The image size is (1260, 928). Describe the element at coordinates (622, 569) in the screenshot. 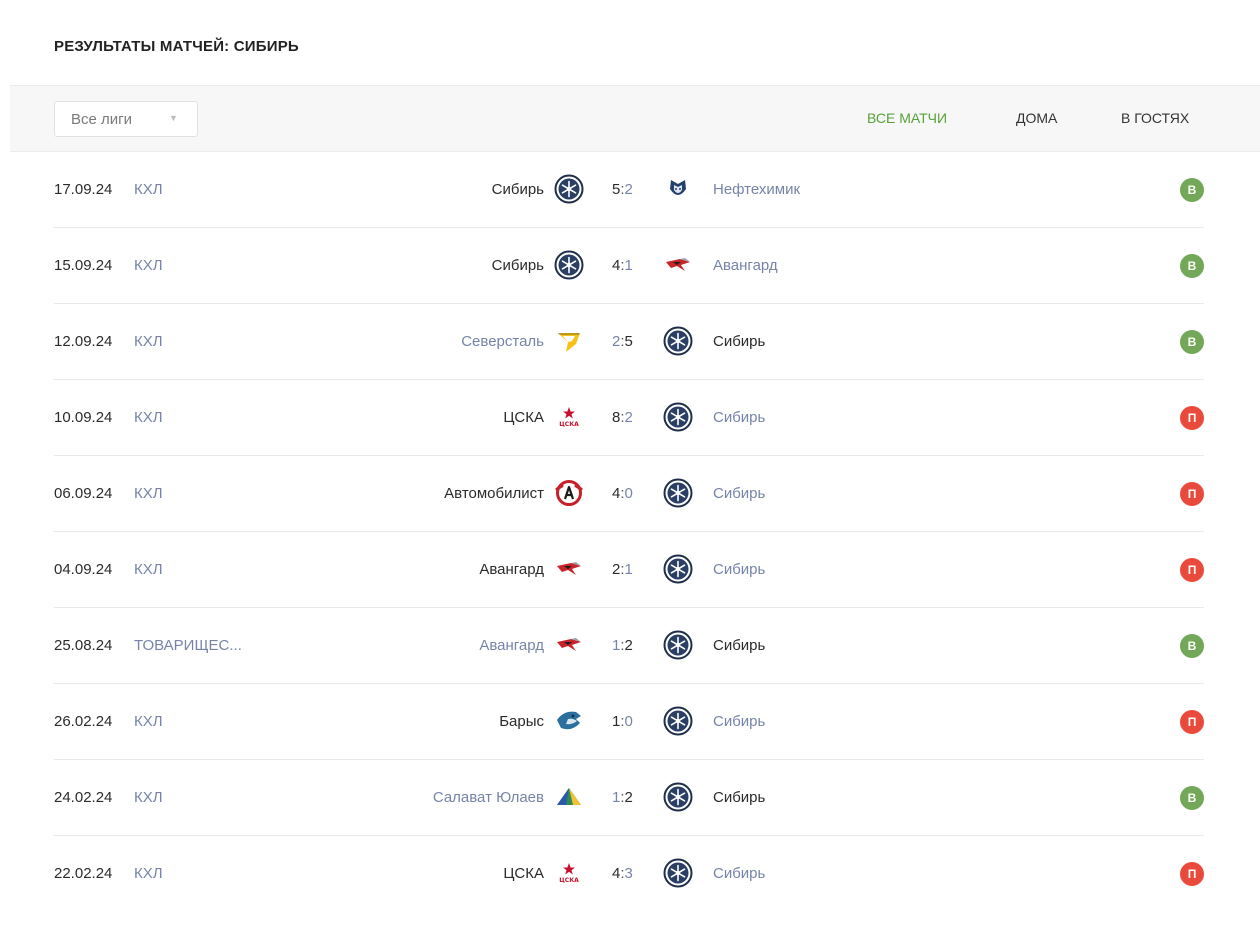

I see `match-score: 2:1` at that location.